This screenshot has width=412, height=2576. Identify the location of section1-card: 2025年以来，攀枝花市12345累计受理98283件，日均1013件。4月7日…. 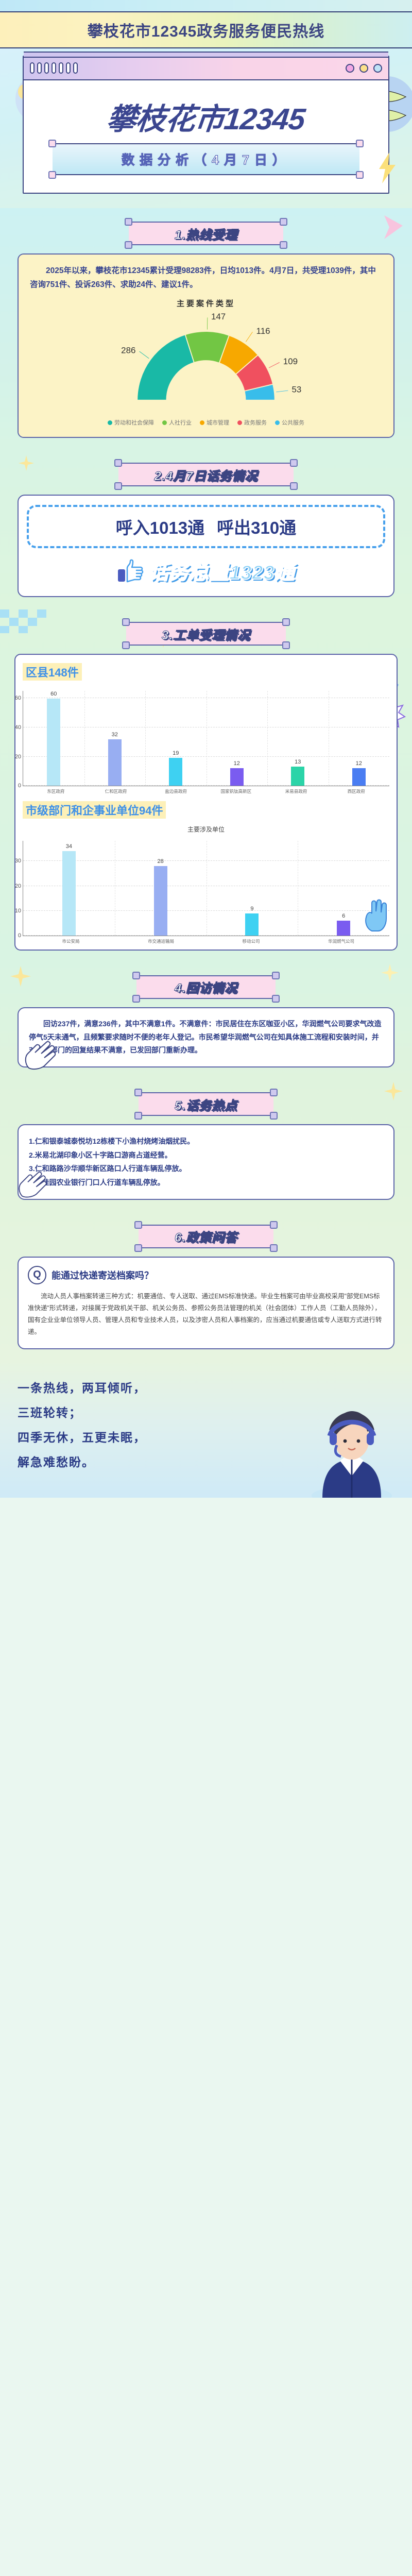
(206, 345).